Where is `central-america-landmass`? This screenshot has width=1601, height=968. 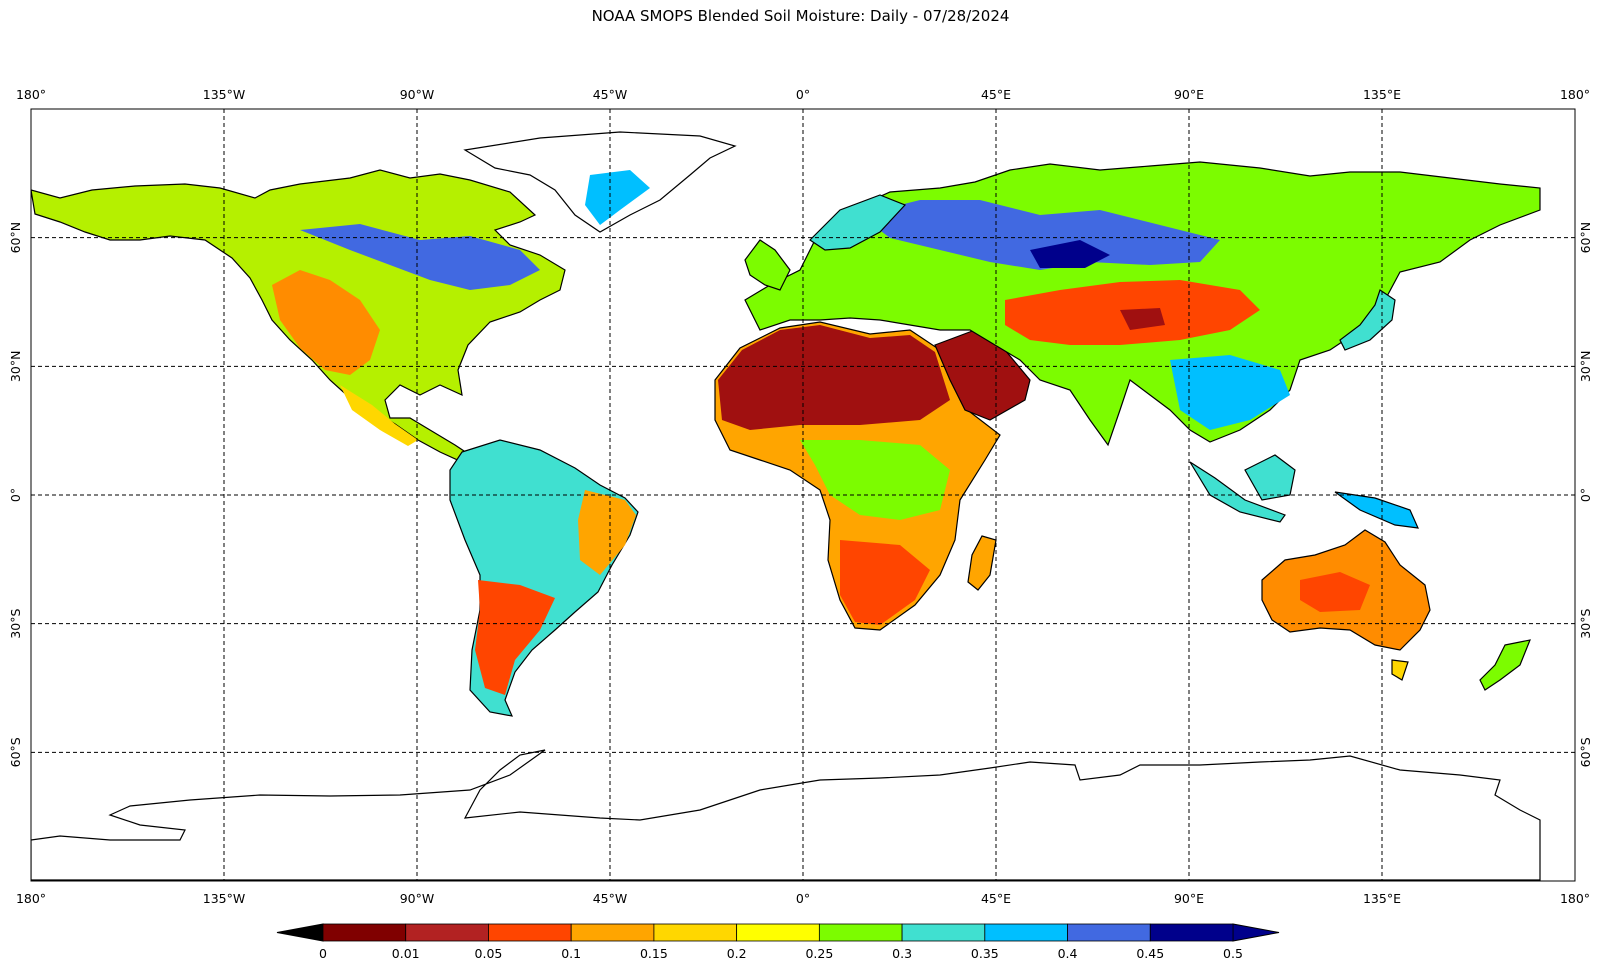
central-america-landmass is located at coordinates (379, 415).